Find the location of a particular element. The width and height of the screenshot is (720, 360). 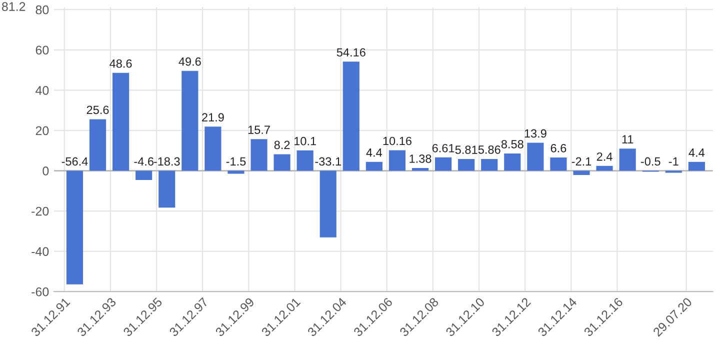

data-label: 25.6 is located at coordinates (97, 110).